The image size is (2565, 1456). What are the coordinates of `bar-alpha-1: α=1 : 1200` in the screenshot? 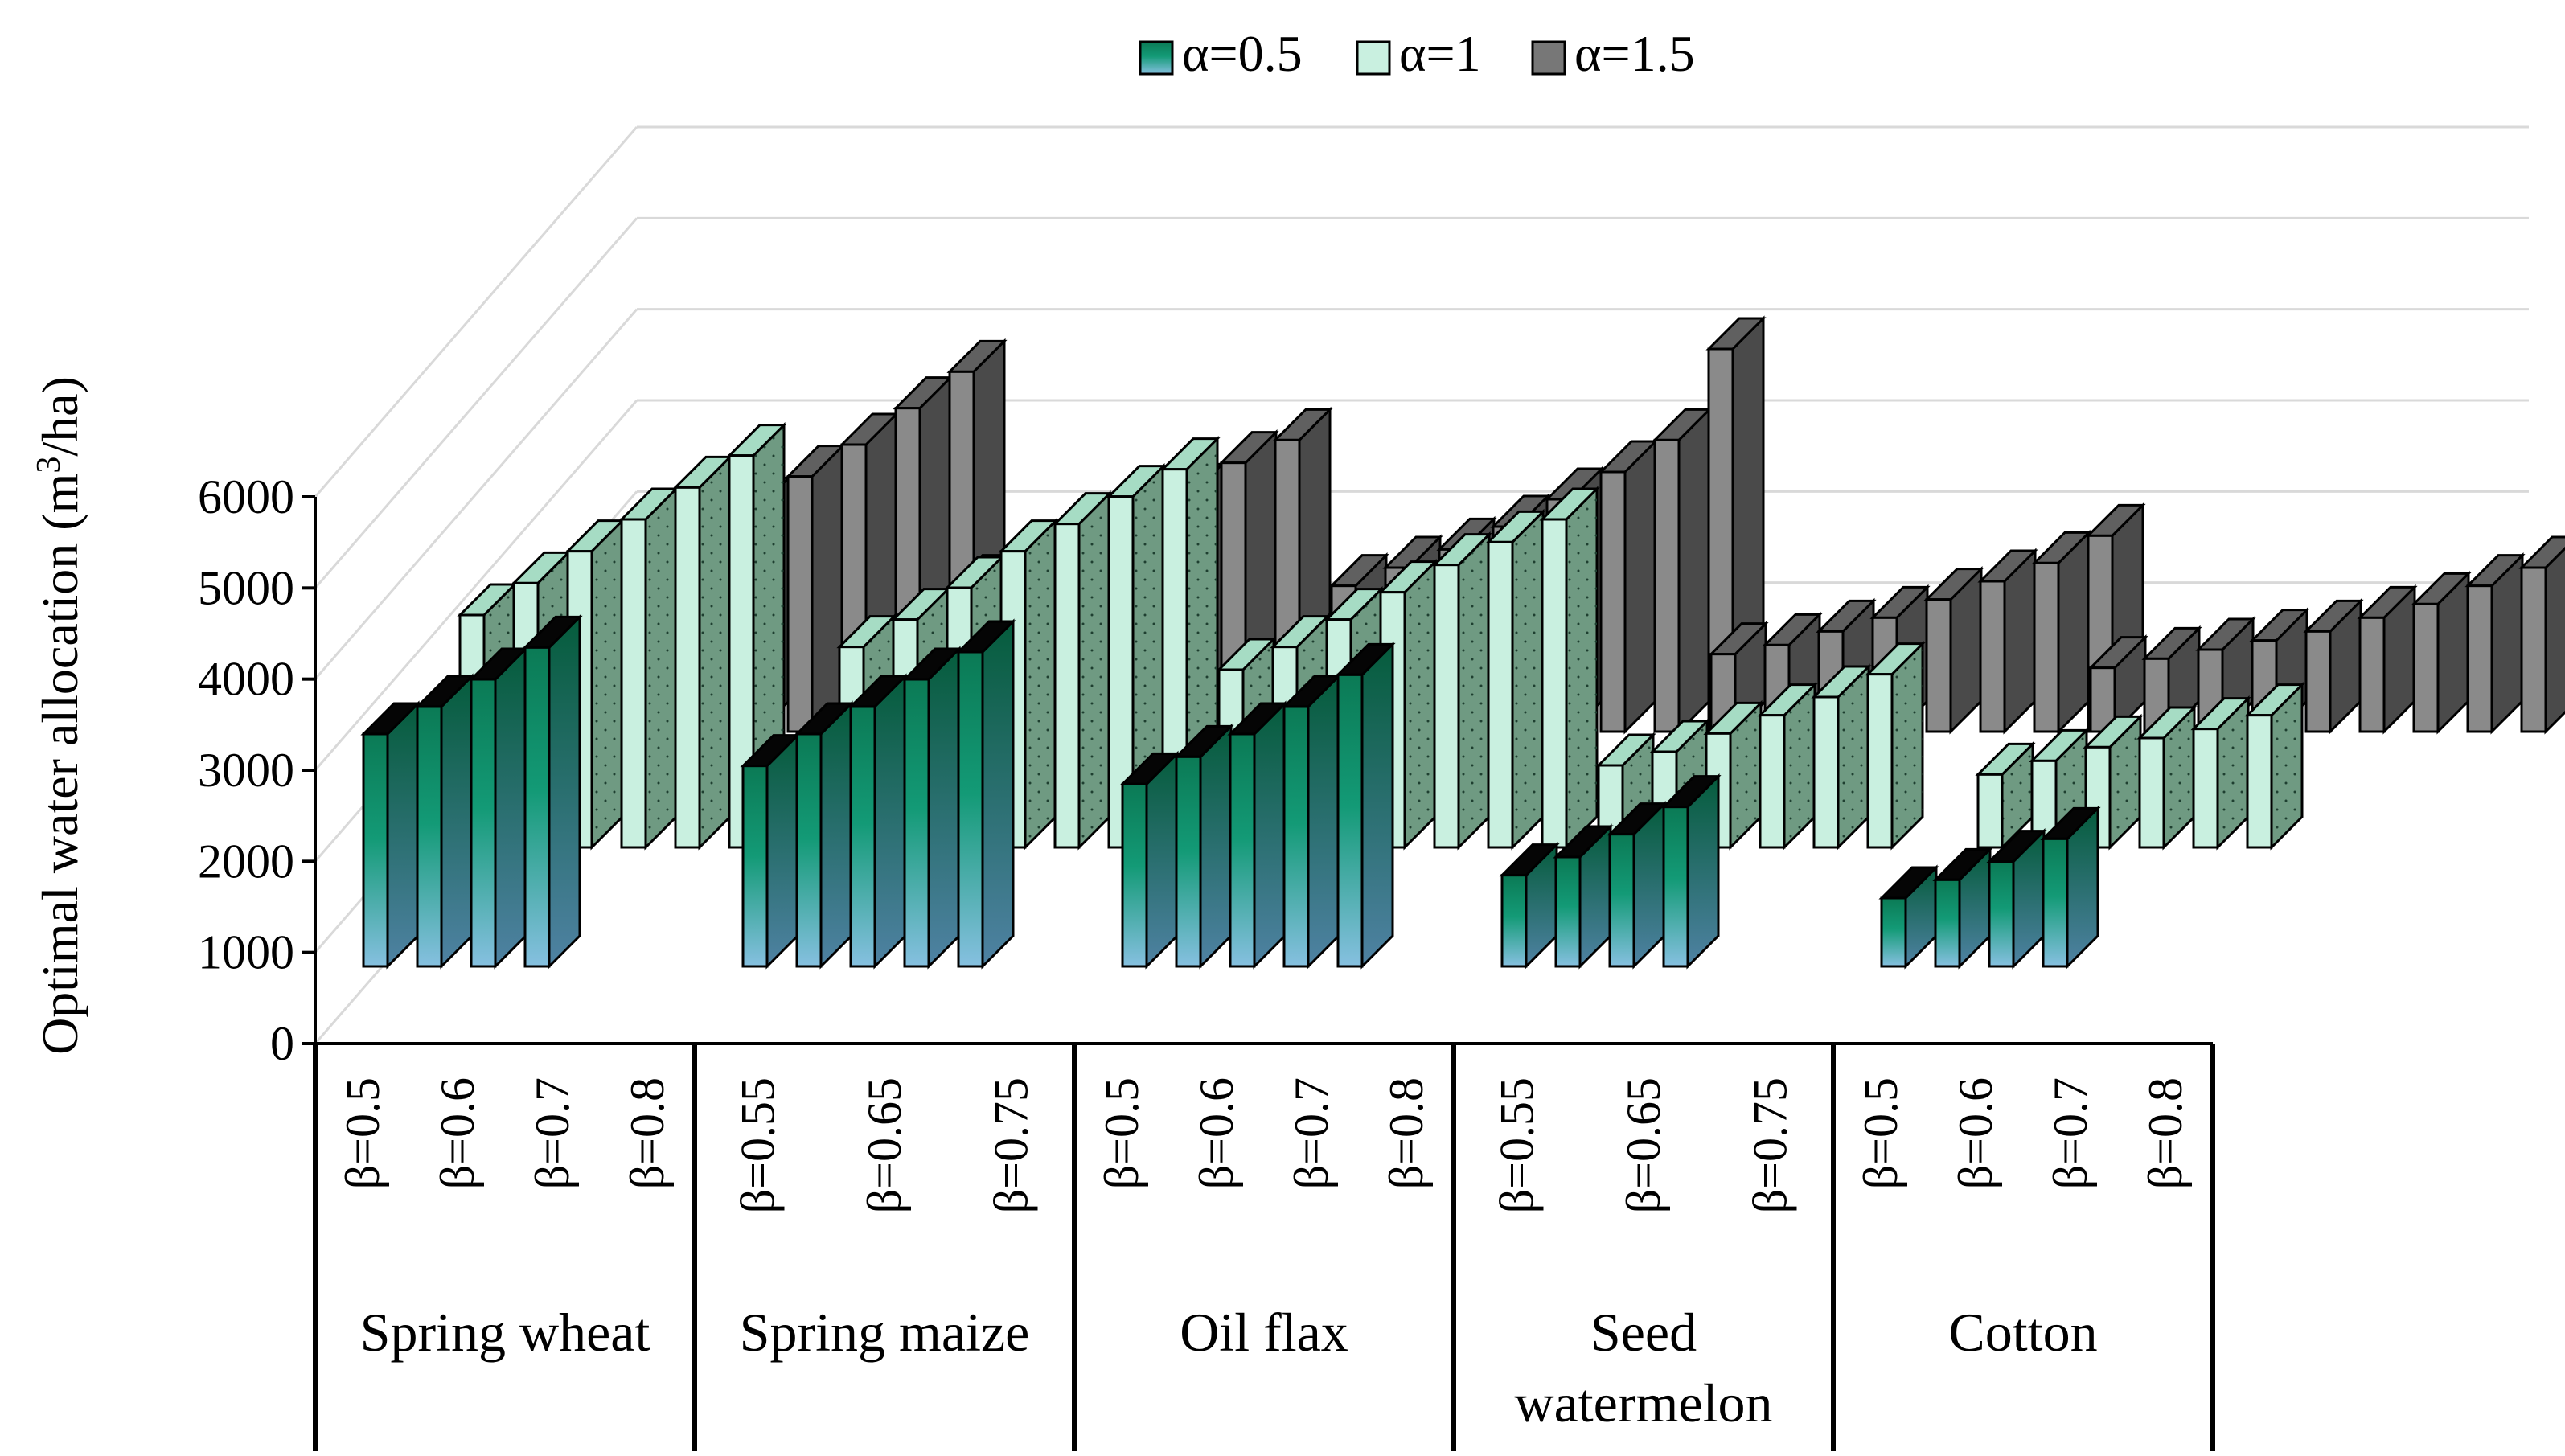 It's located at (2167, 777).